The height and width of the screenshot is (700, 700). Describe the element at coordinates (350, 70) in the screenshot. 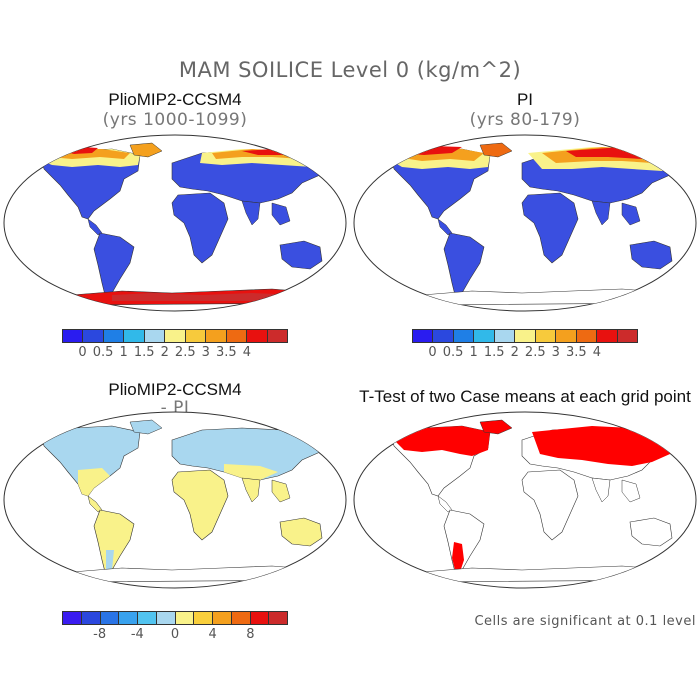

I see `main-title: MAM SOILICE Level 0 (kg/m^2)` at that location.